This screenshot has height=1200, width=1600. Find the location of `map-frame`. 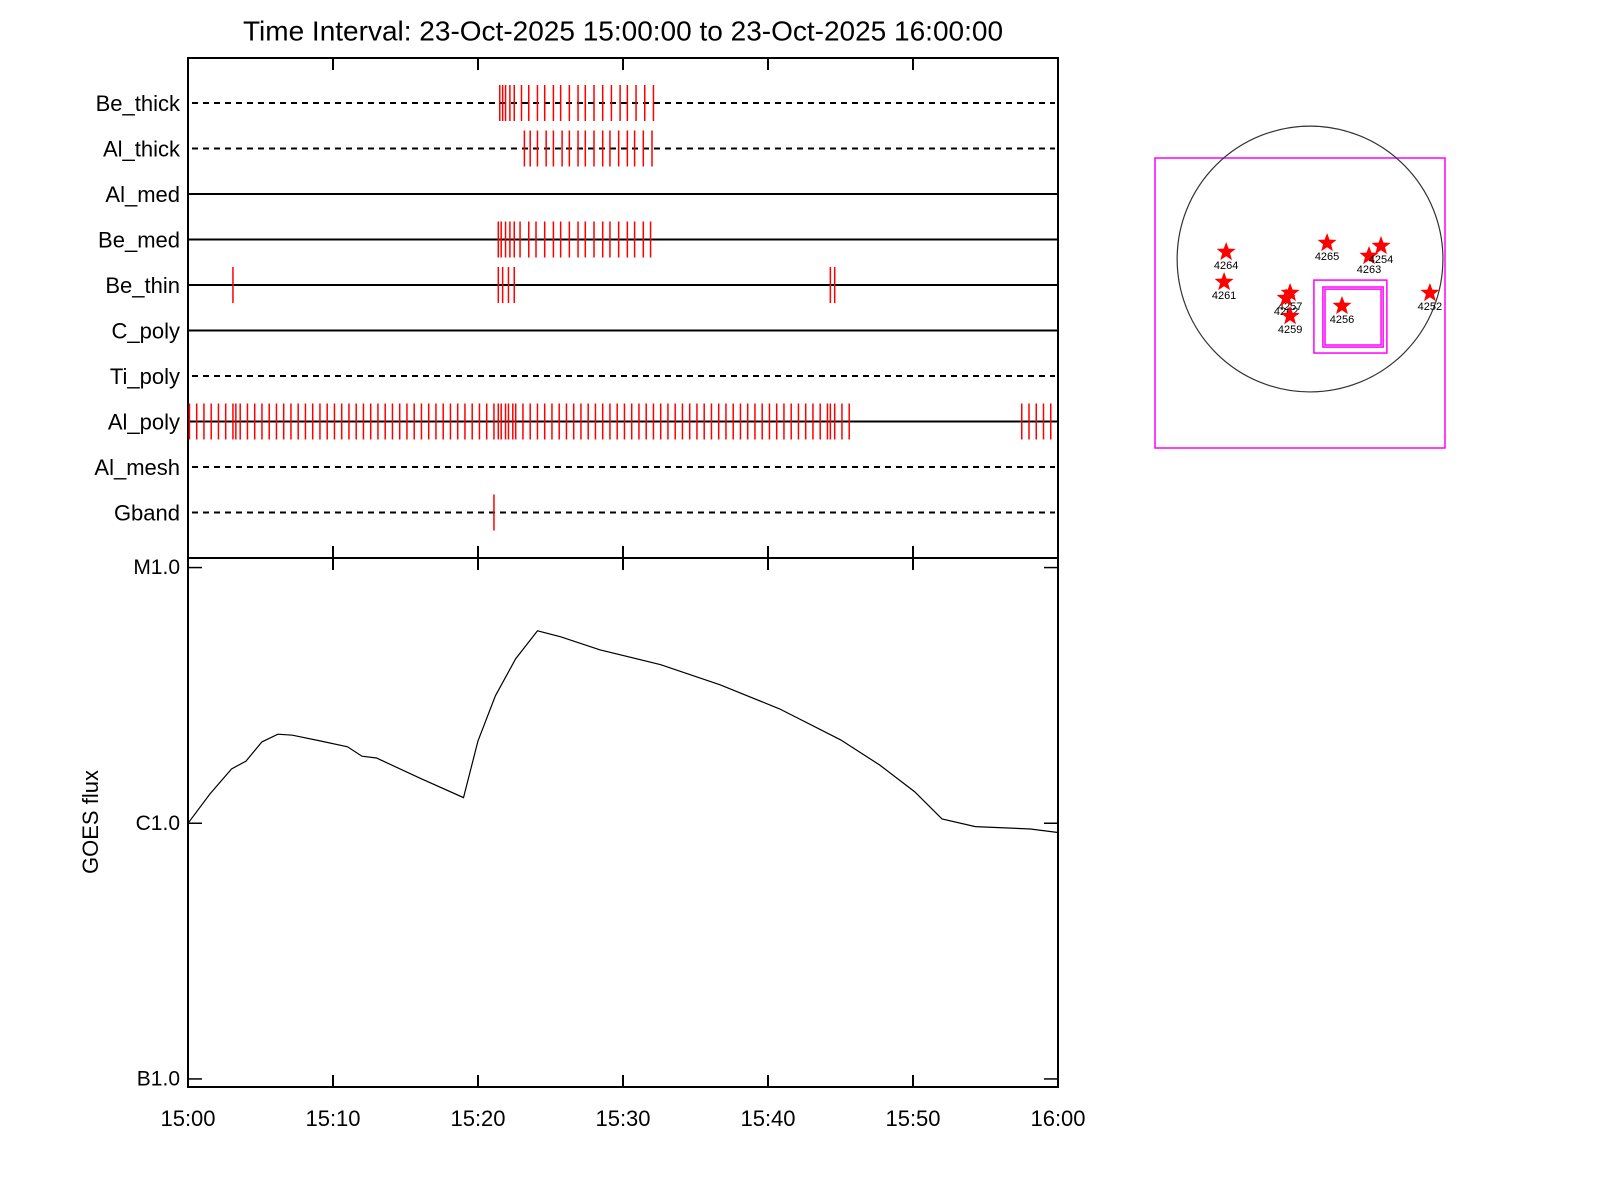

map-frame is located at coordinates (1300, 303).